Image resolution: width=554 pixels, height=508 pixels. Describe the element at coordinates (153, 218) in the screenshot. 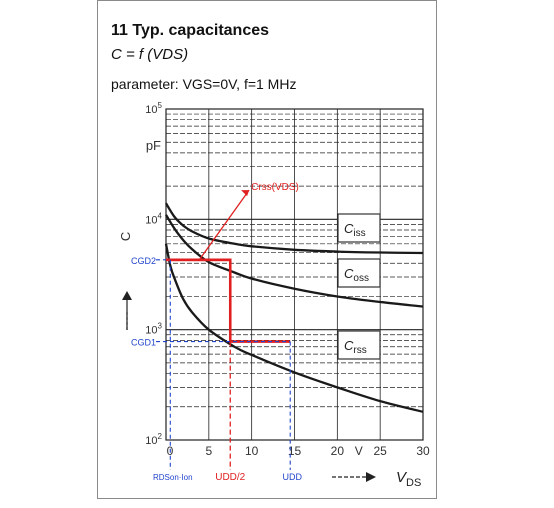

I see `y-tick-label: 10⁴` at that location.